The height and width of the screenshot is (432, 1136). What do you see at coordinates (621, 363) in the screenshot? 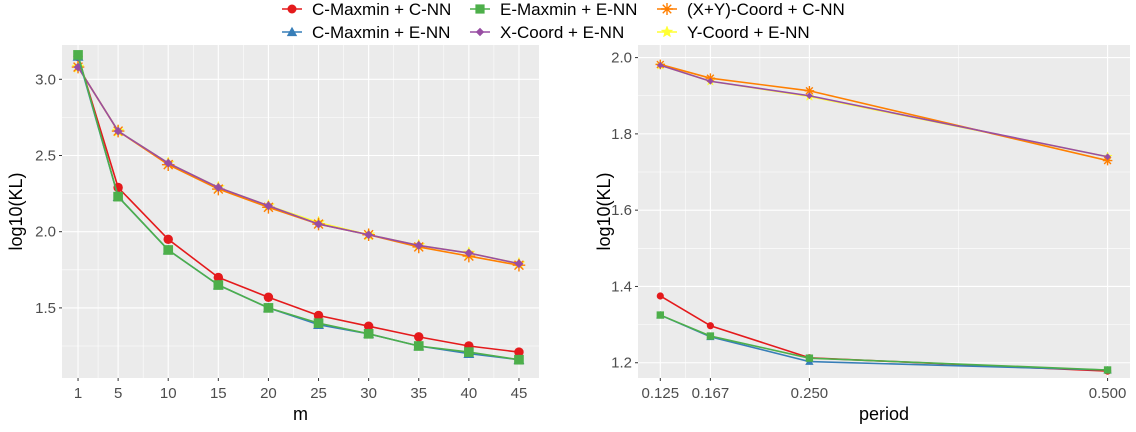
I see `y-tick-label: 1.2` at bounding box center [621, 363].